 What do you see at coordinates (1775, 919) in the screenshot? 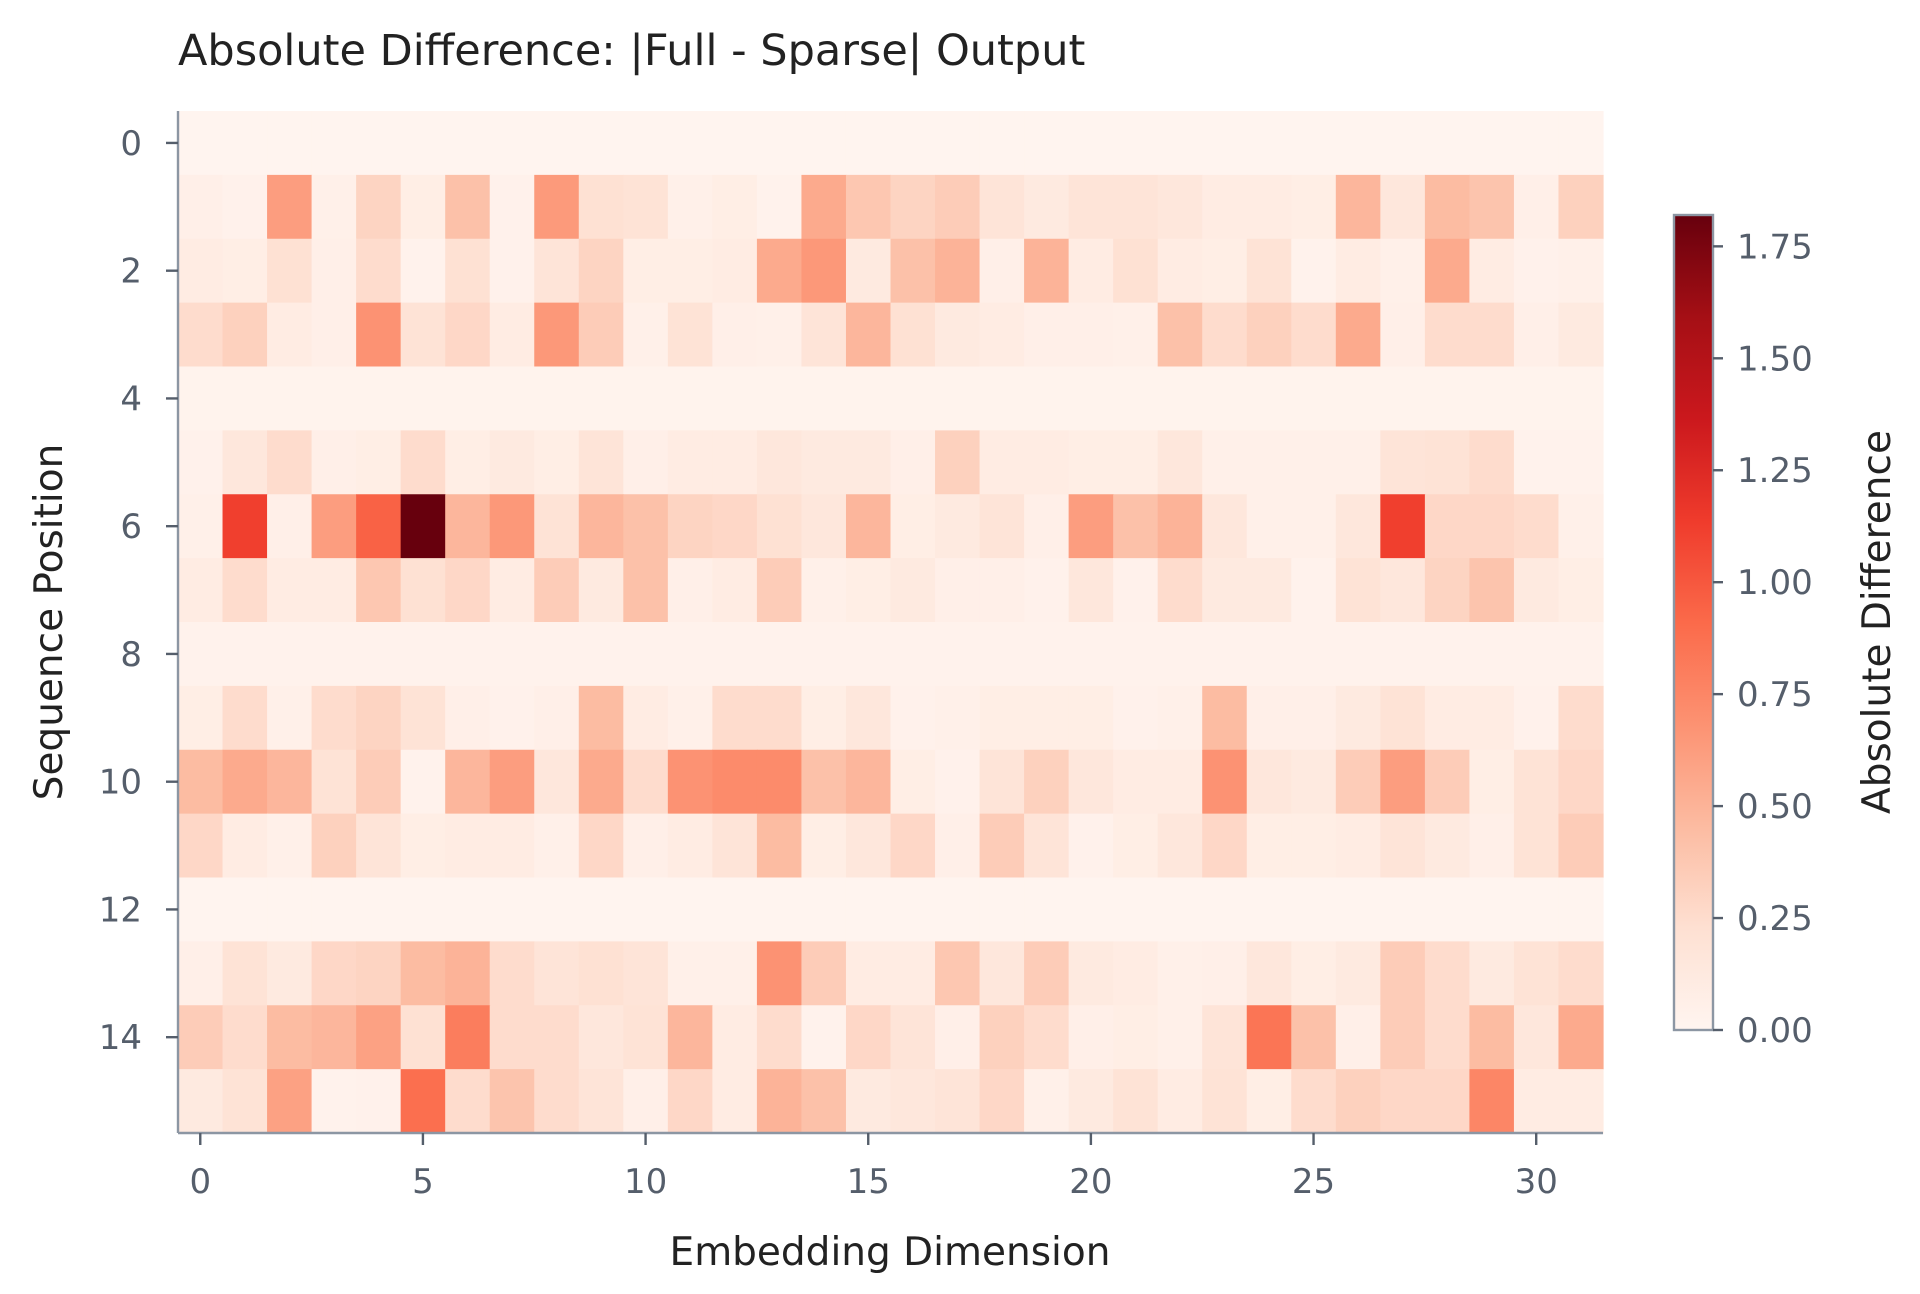
I see `colorbar-tick-label: 0.25` at bounding box center [1775, 919].